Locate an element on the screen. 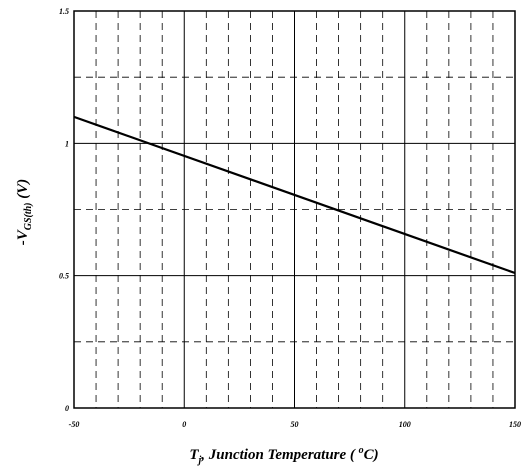 This screenshot has width=523, height=469. y-axis-label-symbol: V is located at coordinates (23, 234).